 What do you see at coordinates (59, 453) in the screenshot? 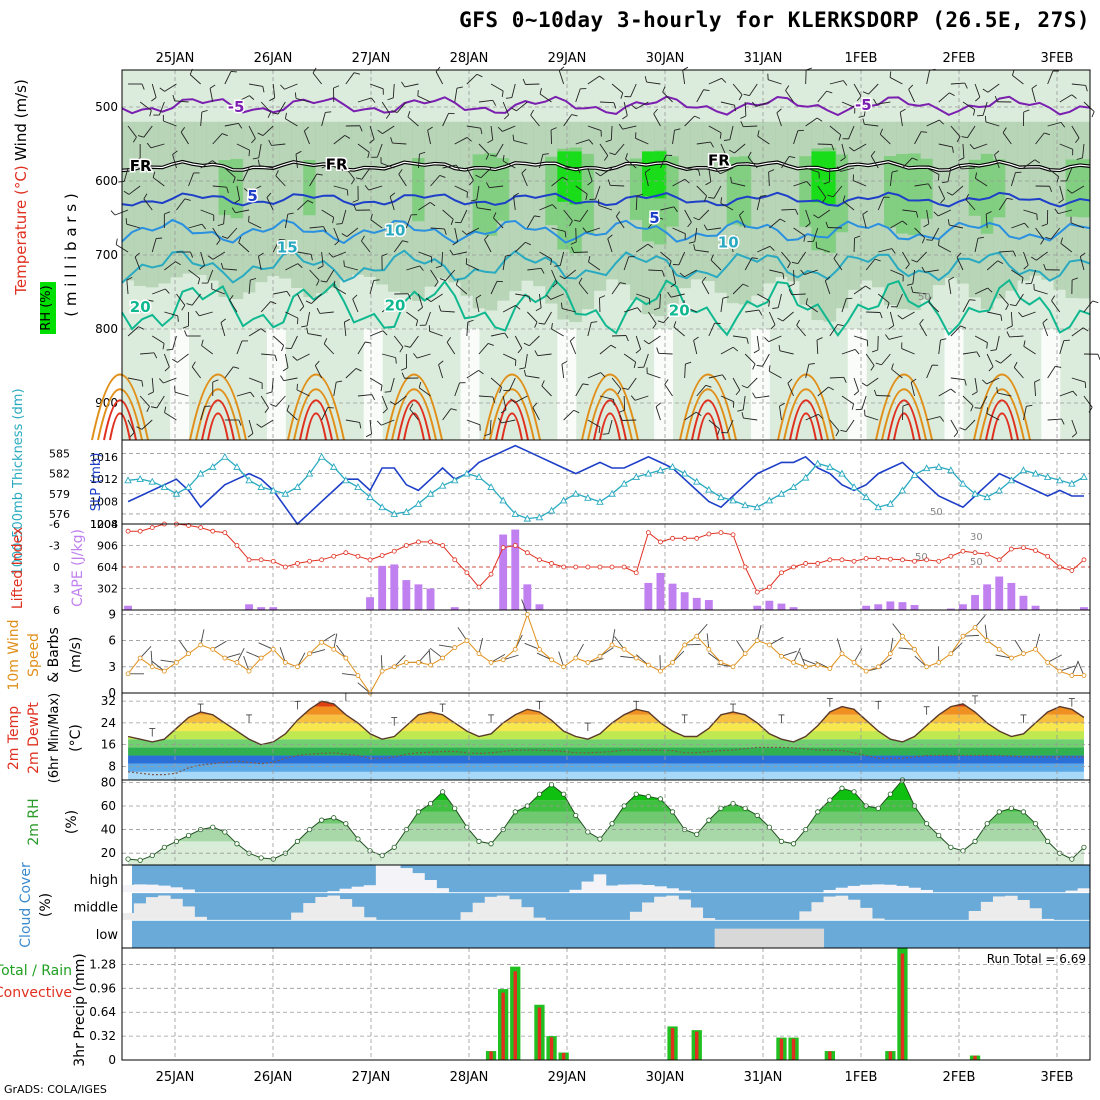
I see `thickness-tick: 585` at bounding box center [59, 453].